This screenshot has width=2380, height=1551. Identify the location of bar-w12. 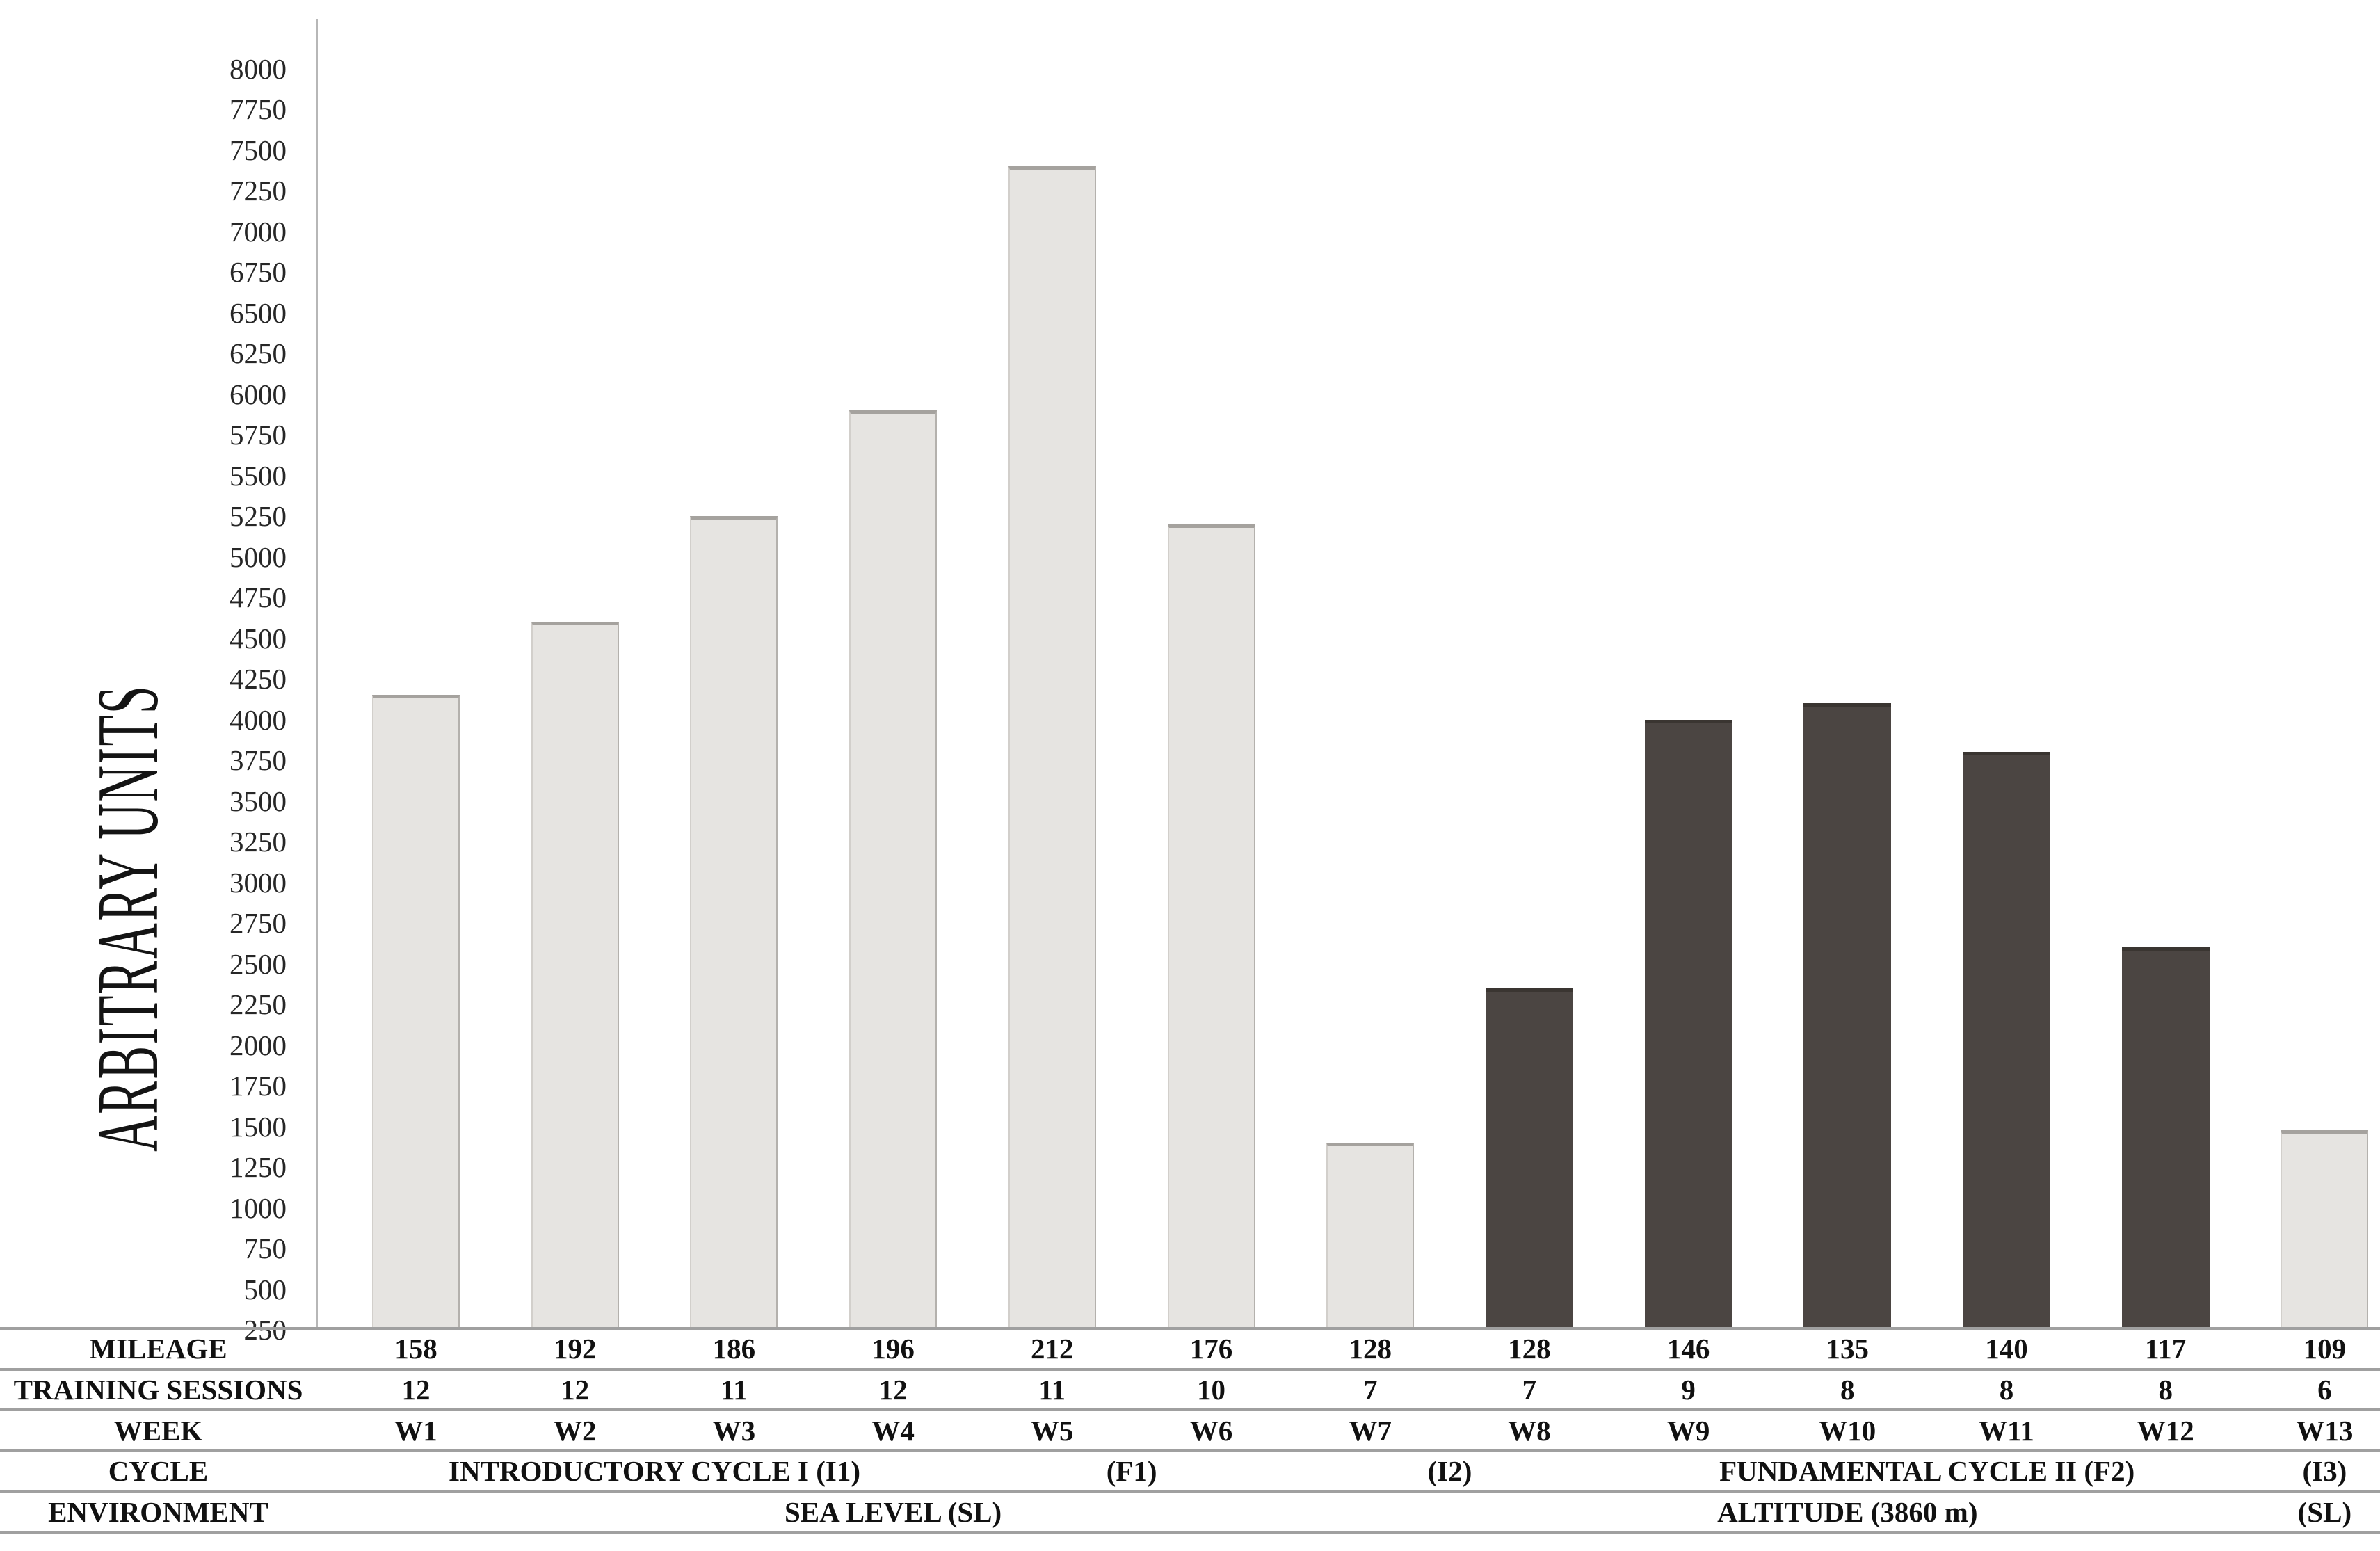
(2165, 1139).